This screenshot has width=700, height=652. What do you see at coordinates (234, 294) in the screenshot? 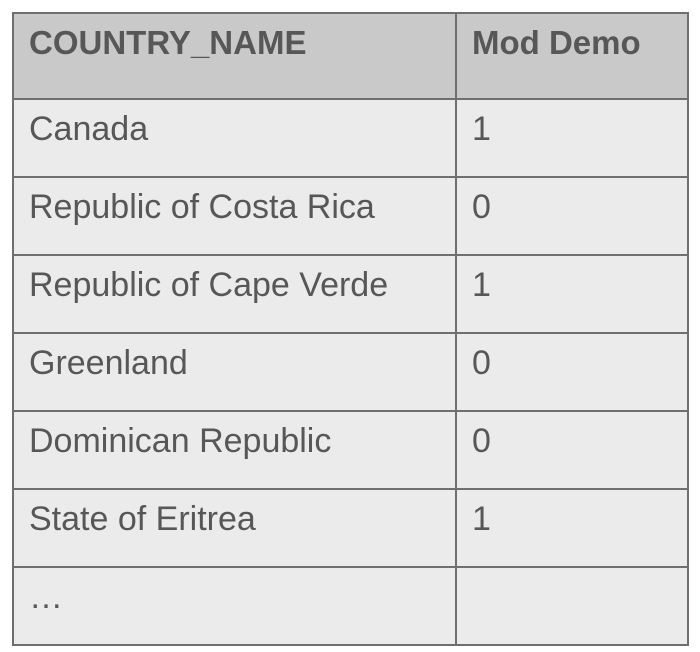
I see `country-name-cell: Republic of Cape Verde` at bounding box center [234, 294].